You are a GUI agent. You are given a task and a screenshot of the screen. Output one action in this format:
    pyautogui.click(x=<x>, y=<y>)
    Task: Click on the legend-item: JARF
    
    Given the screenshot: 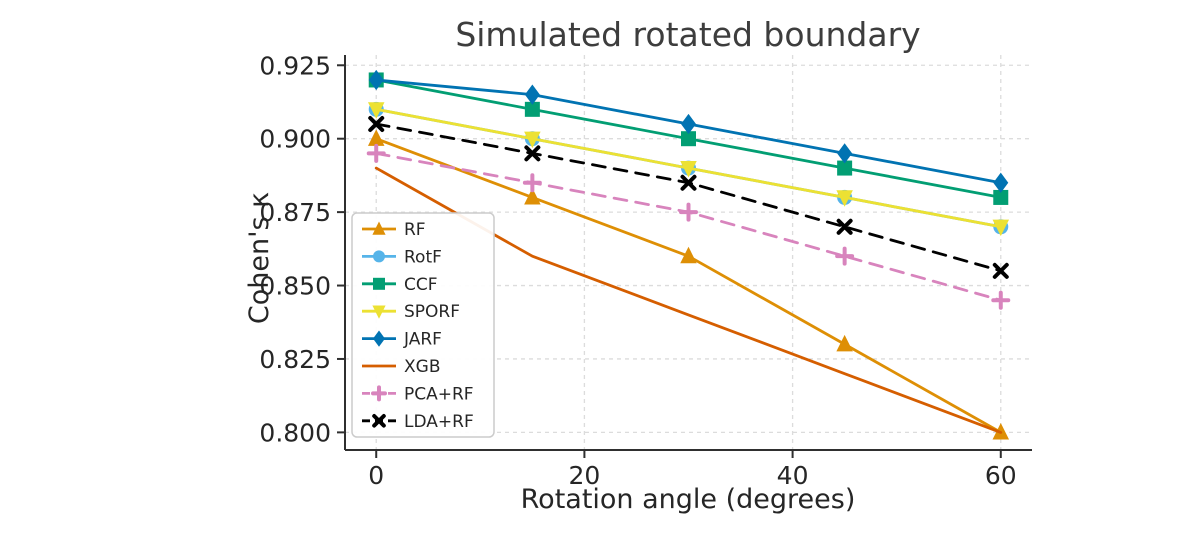 What is the action you would take?
    pyautogui.click(x=402, y=340)
    